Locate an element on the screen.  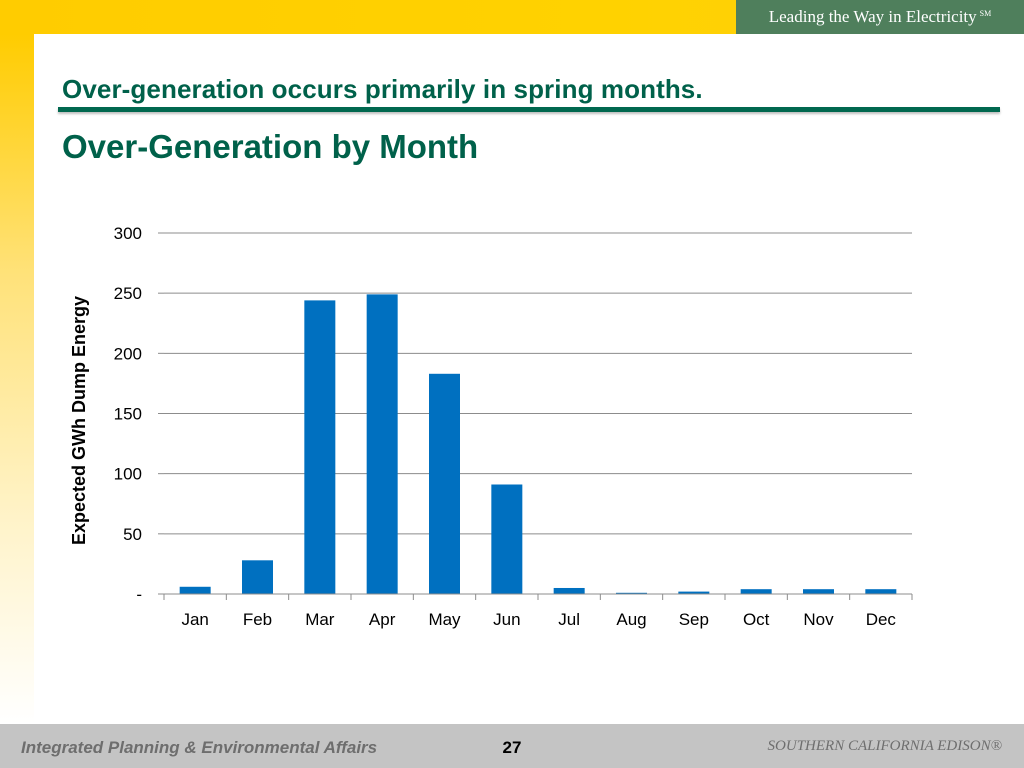
bar-apr is located at coordinates (382, 444).